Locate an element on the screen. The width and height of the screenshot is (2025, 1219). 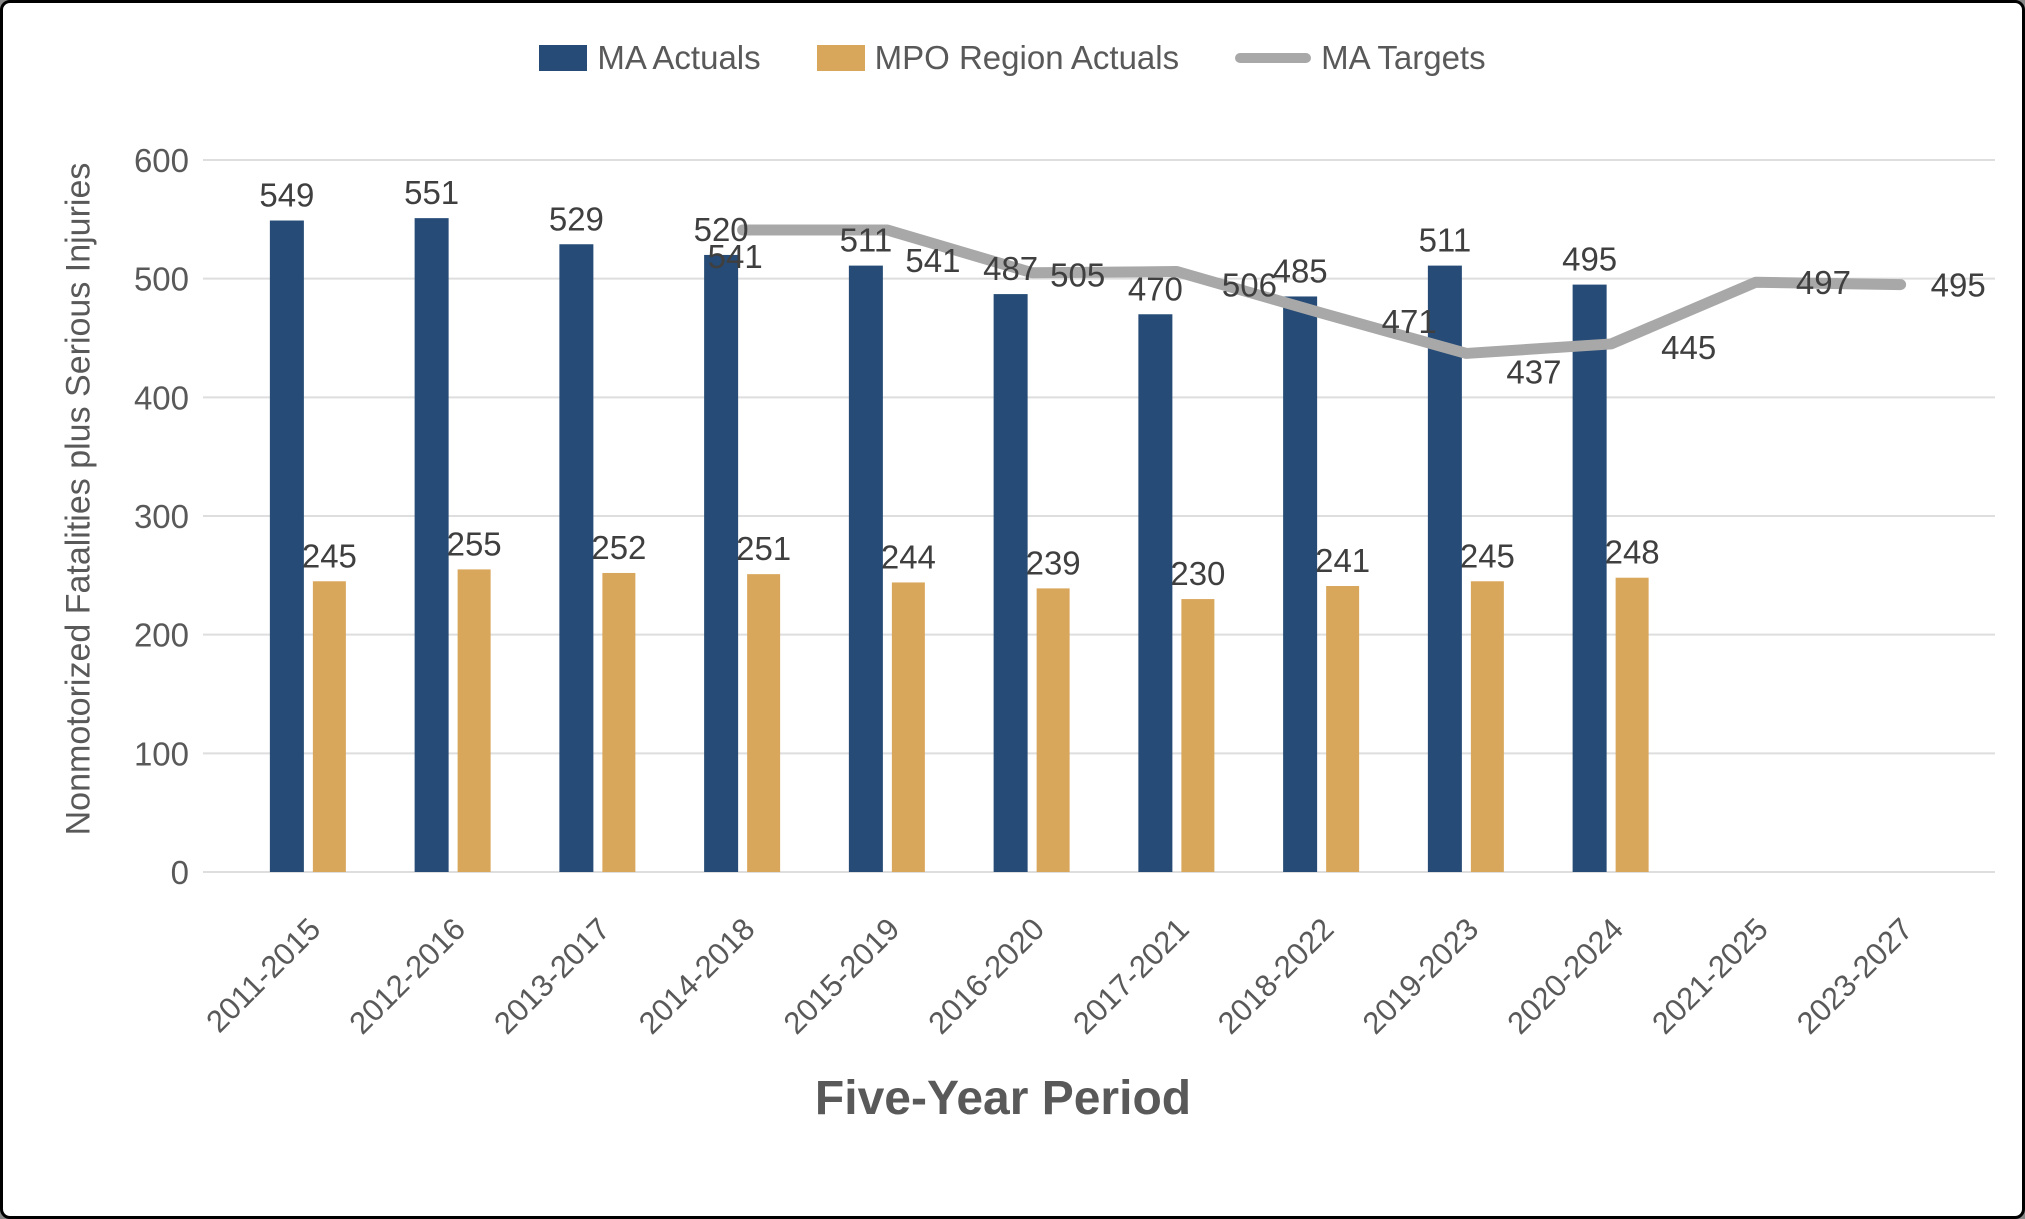
data-label-ma-actuals: 529 is located at coordinates (576, 218).